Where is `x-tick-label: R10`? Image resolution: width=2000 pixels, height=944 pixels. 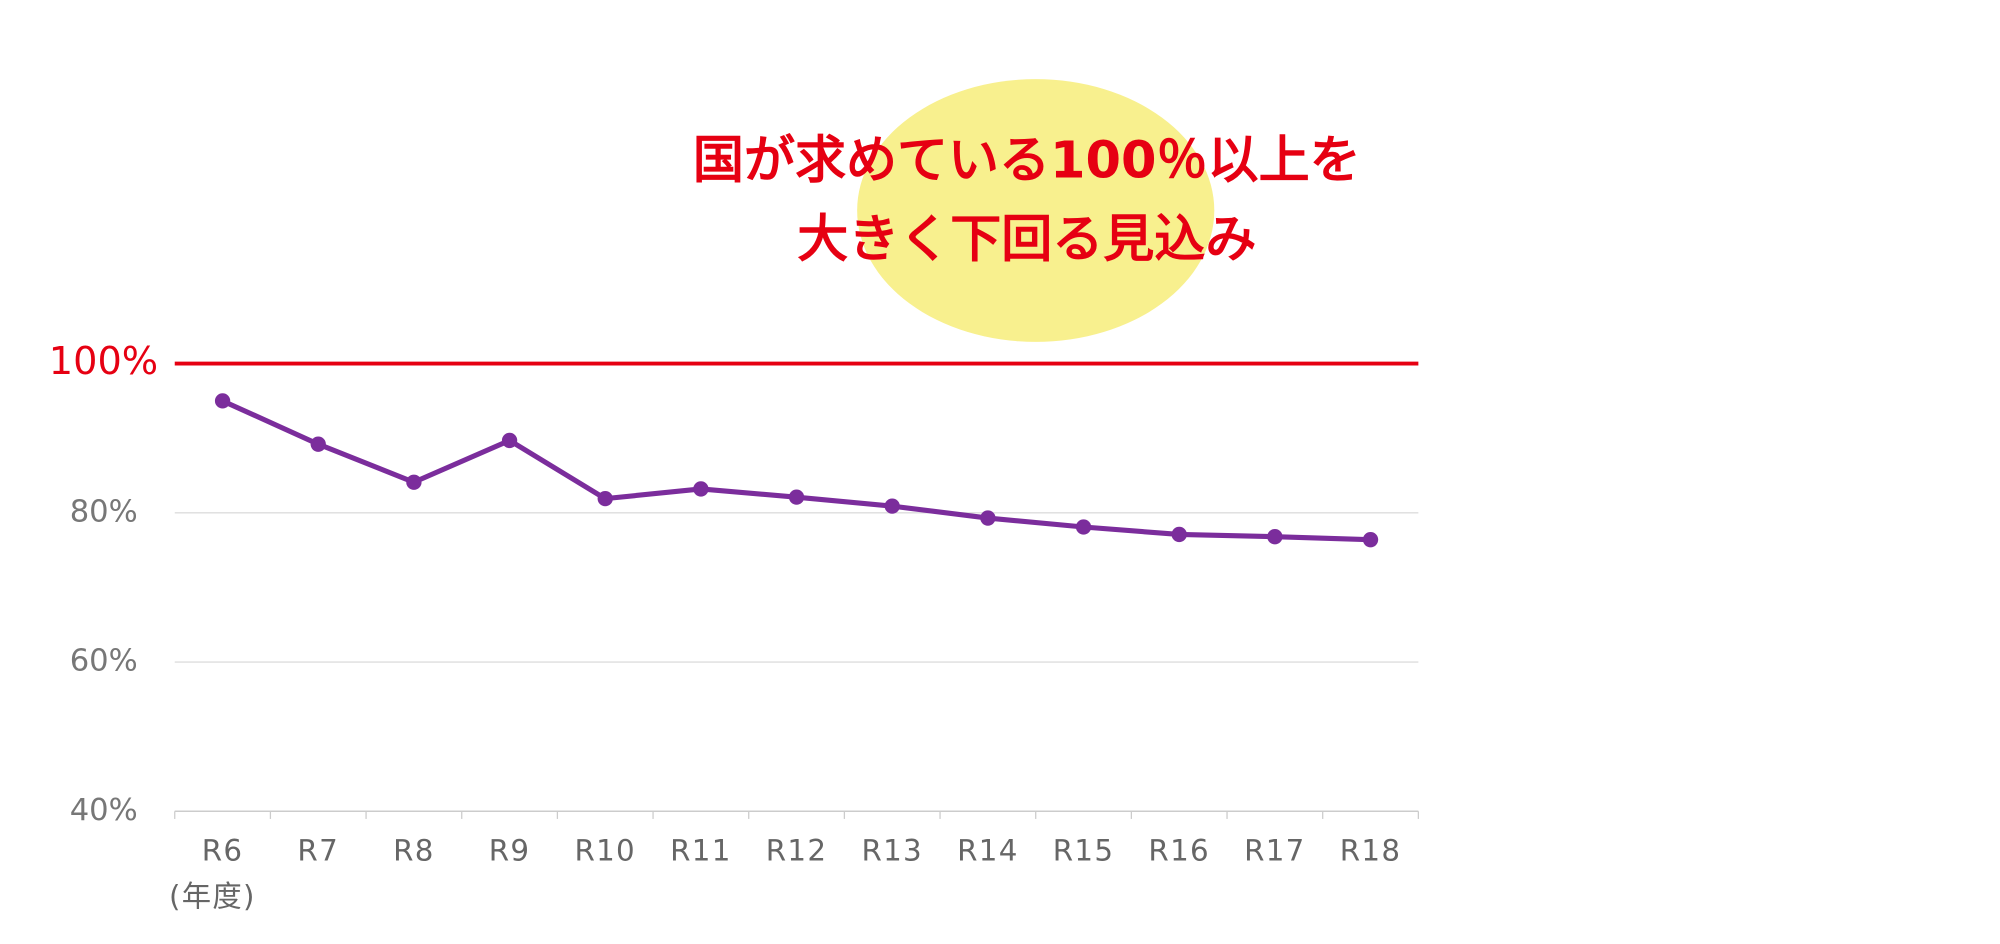 x-tick-label: R10 is located at coordinates (605, 851).